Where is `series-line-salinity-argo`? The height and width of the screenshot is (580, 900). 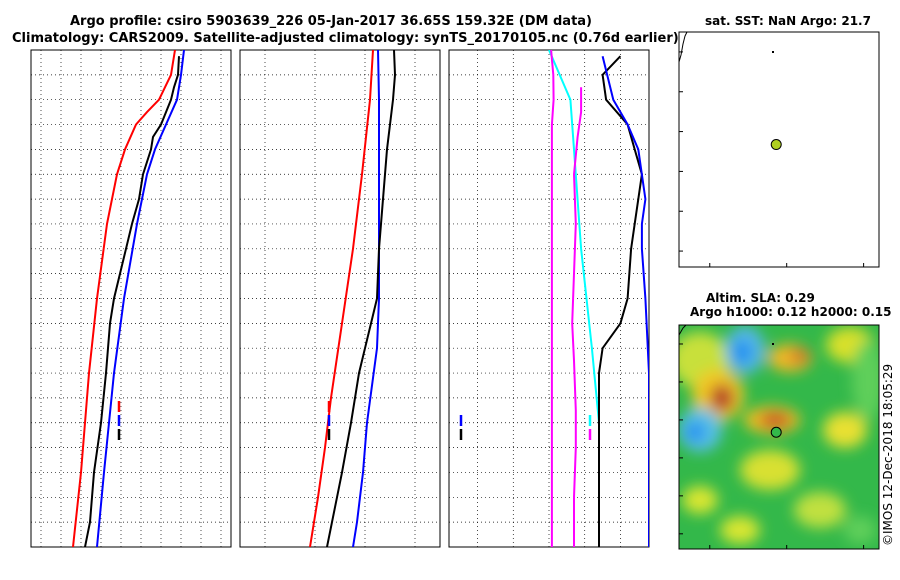
series-line-salinity-argo is located at coordinates (577, 317).